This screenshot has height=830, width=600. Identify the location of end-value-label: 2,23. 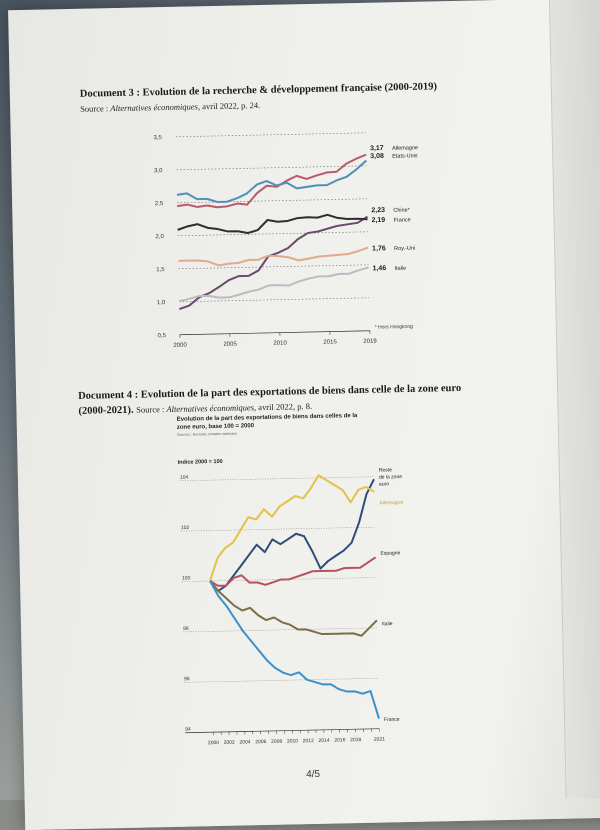
(378, 210).